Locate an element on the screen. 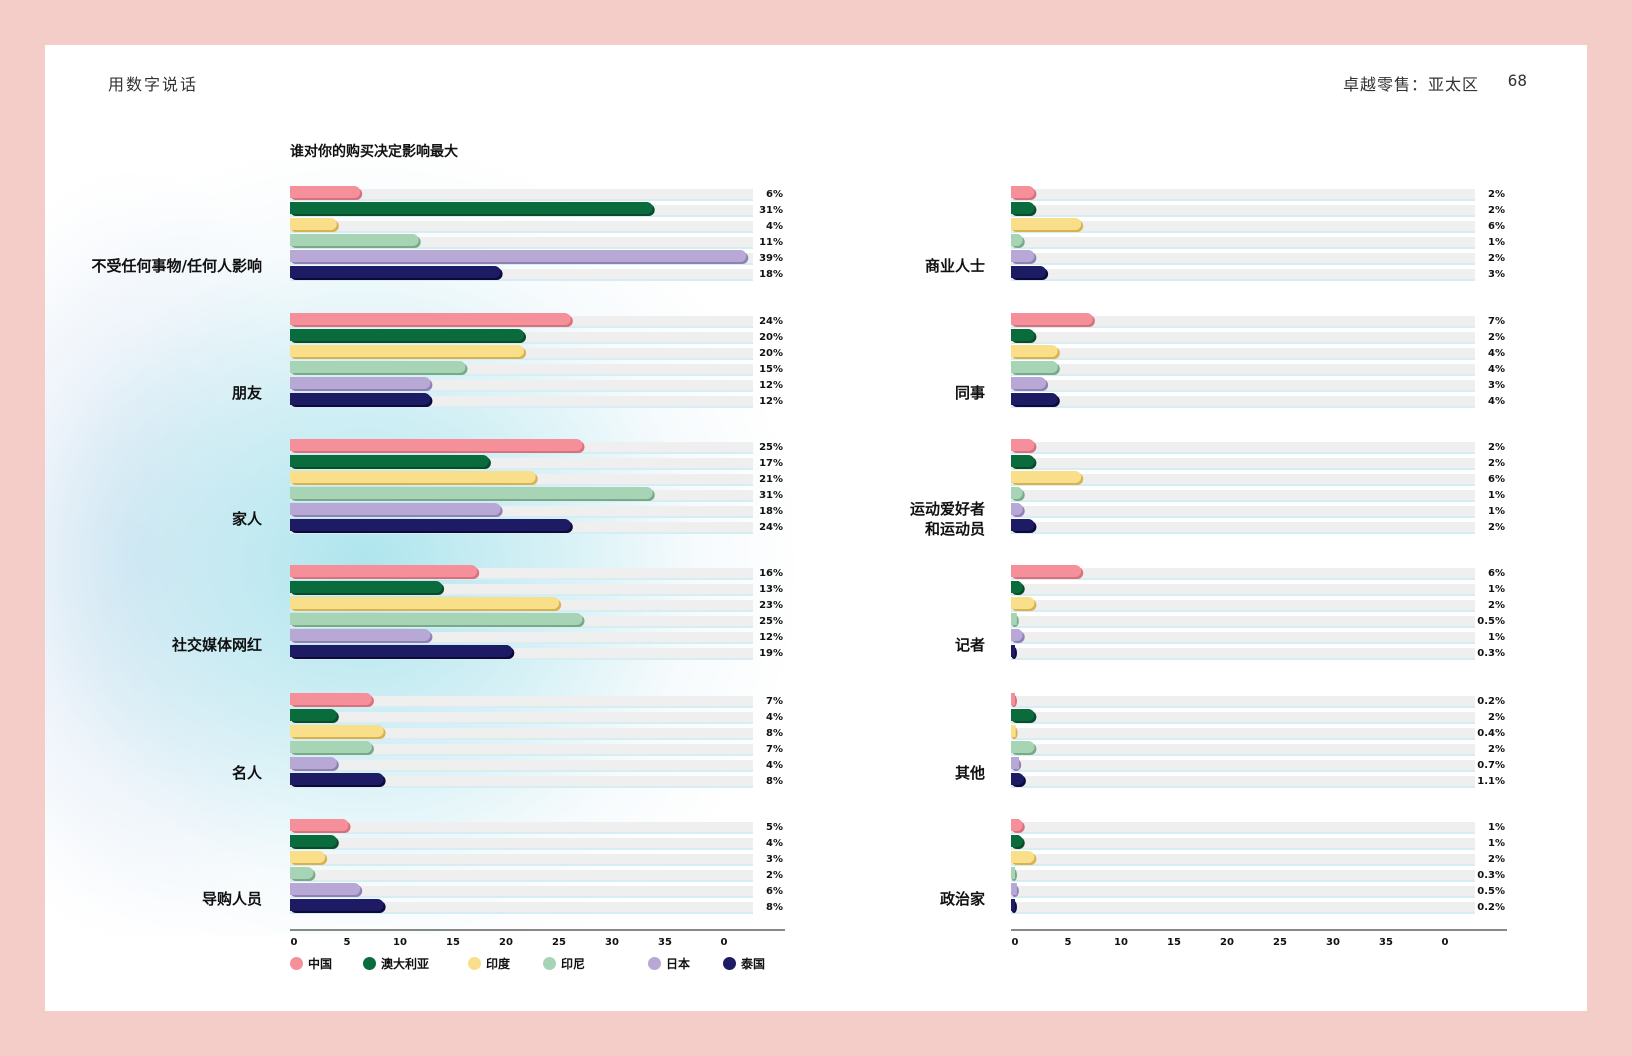 This screenshot has width=1632, height=1056. value-label: 0.4% is located at coordinates (1491, 733).